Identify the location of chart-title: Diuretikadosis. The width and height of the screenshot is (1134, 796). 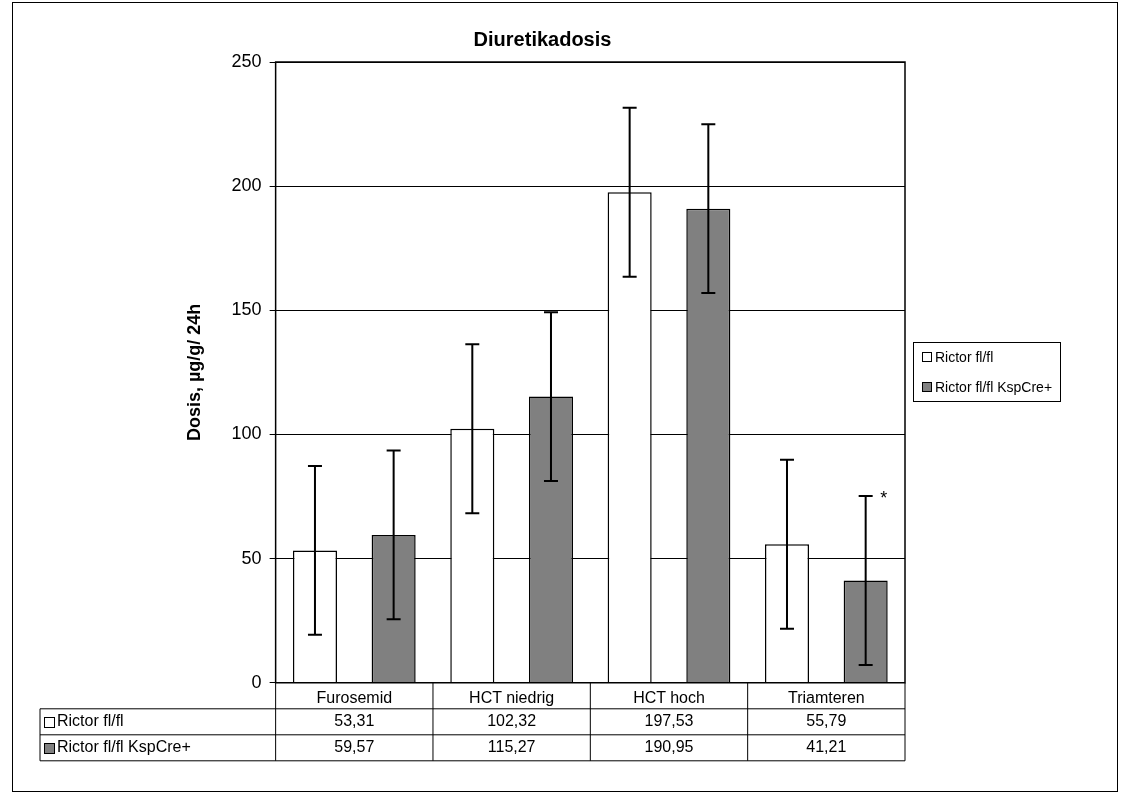
(542, 38).